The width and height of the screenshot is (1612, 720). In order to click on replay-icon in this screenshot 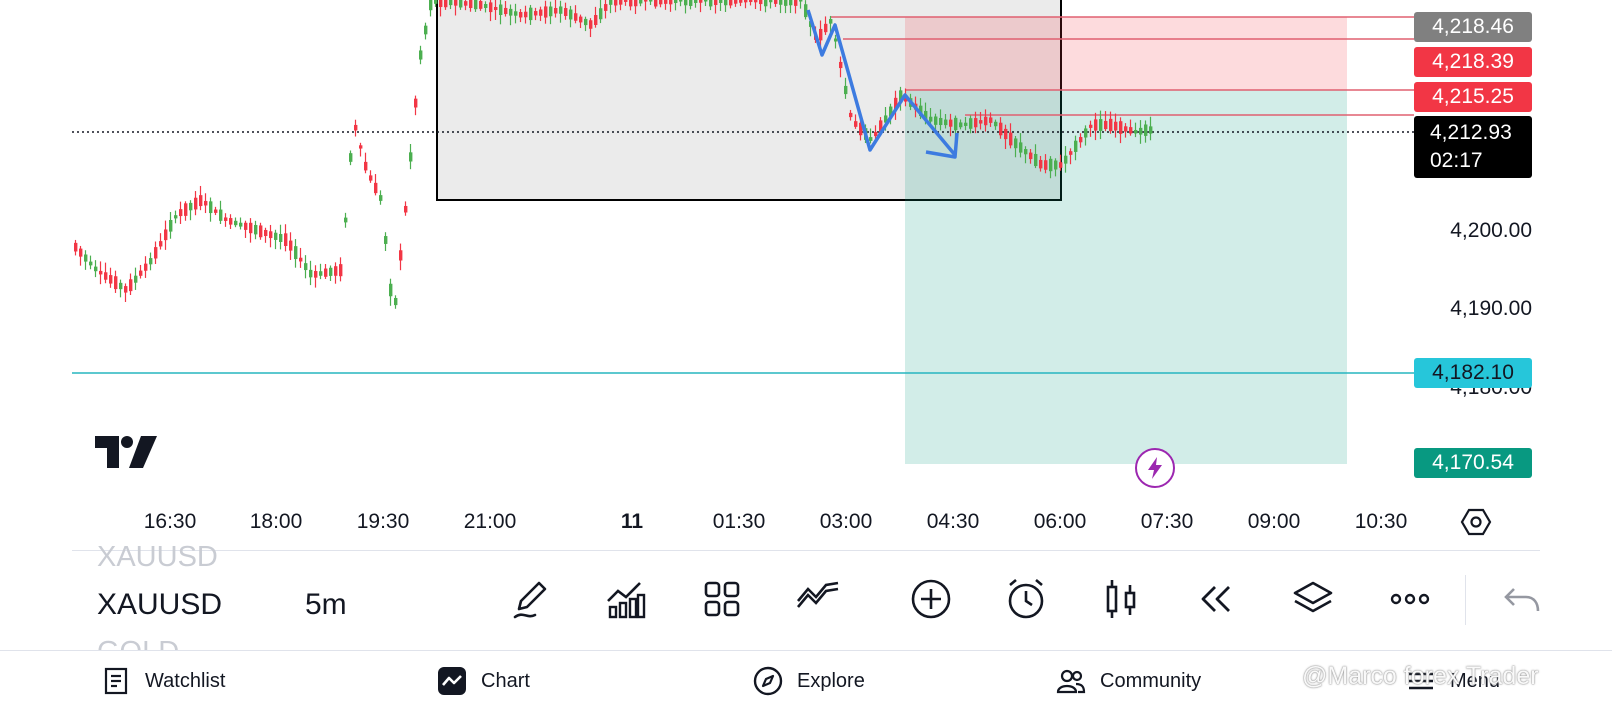, I will do `click(1217, 599)`.